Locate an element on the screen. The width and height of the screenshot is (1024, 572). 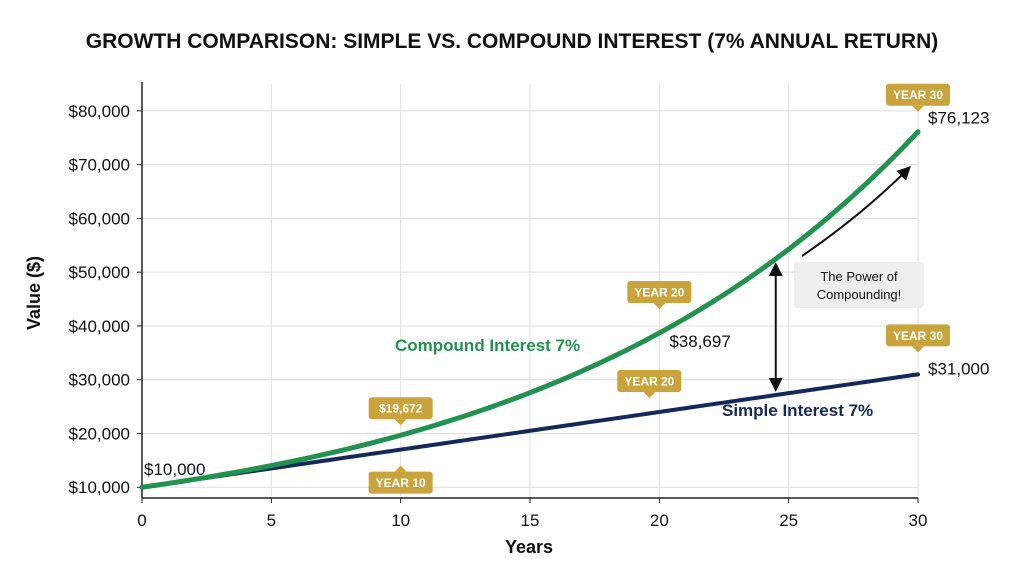
x-tick-label: 0 is located at coordinates (141, 520).